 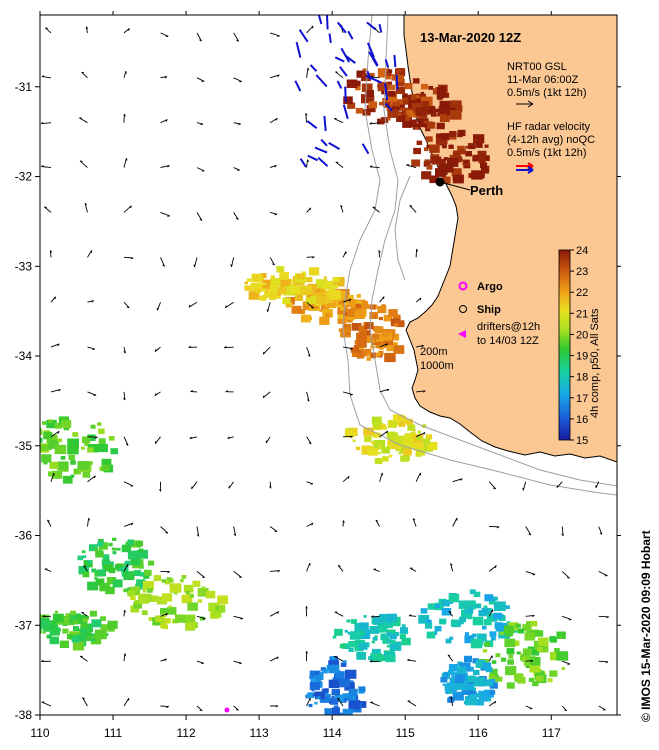 I want to click on legend-hf-title: HF radar velocity, so click(x=549, y=127).